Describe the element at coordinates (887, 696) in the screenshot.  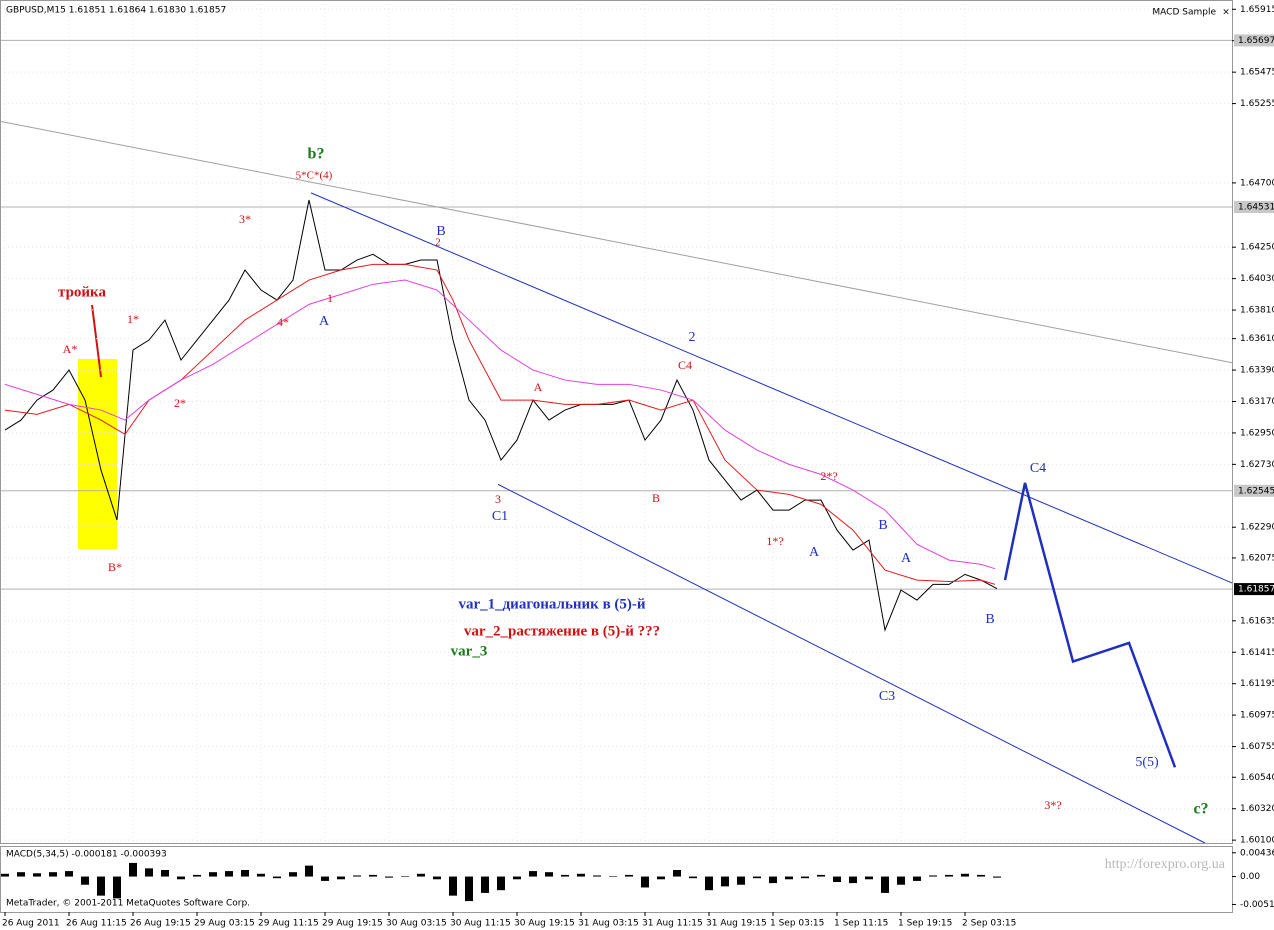
I see `annotation: C3` at that location.